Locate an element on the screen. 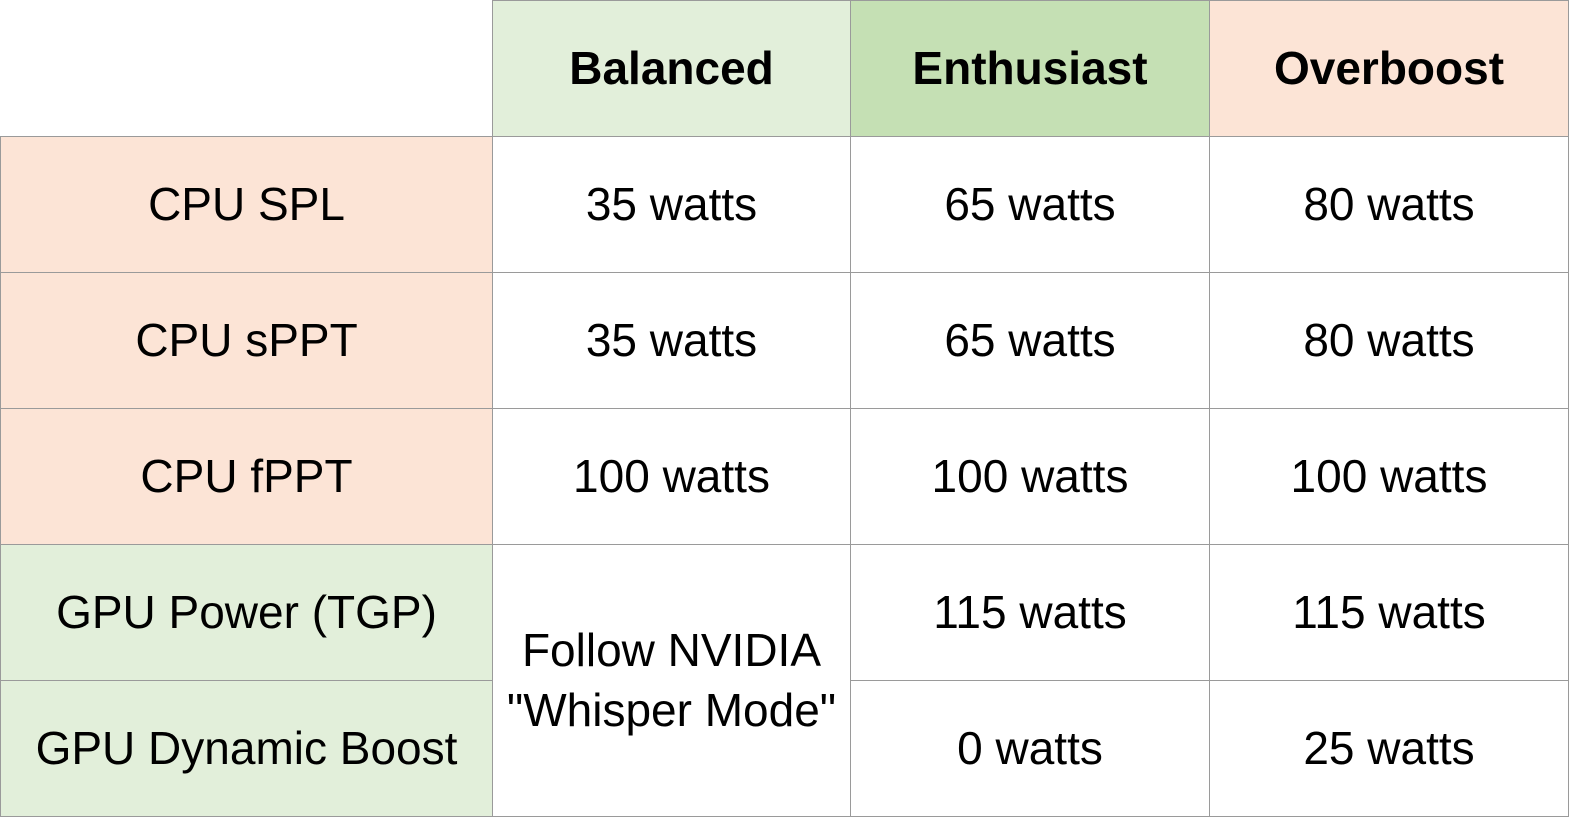 The width and height of the screenshot is (1584, 827). column-header-overboost: Overboost is located at coordinates (1389, 68).